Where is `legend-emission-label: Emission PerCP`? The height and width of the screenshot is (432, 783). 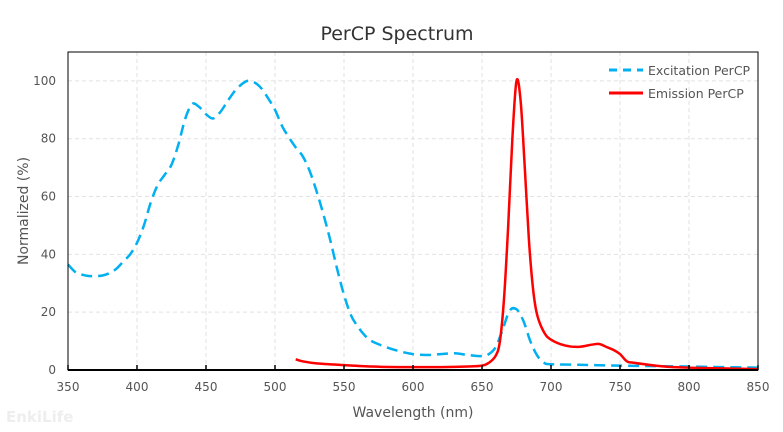
legend-emission-label: Emission PerCP is located at coordinates (696, 93).